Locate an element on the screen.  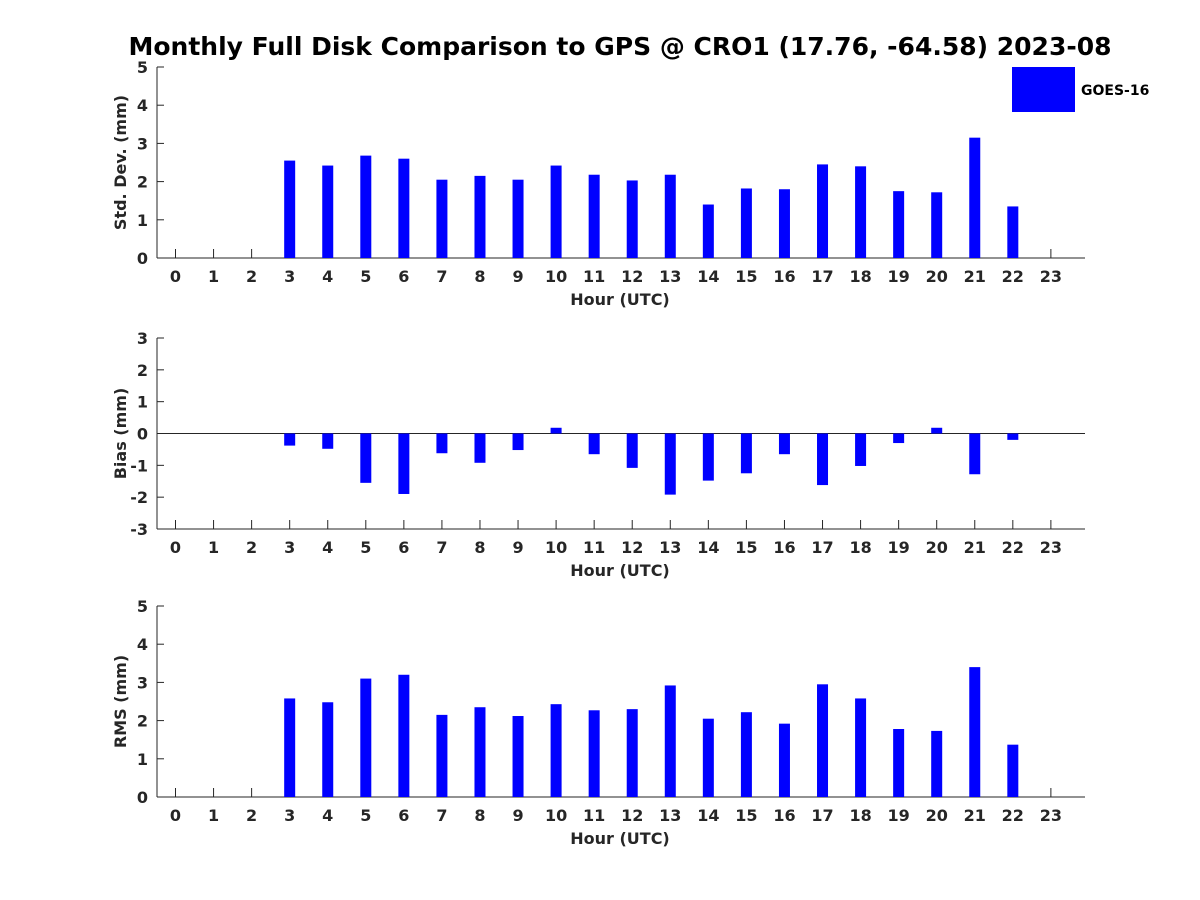
x-tick-label: 16 is located at coordinates (784, 276).